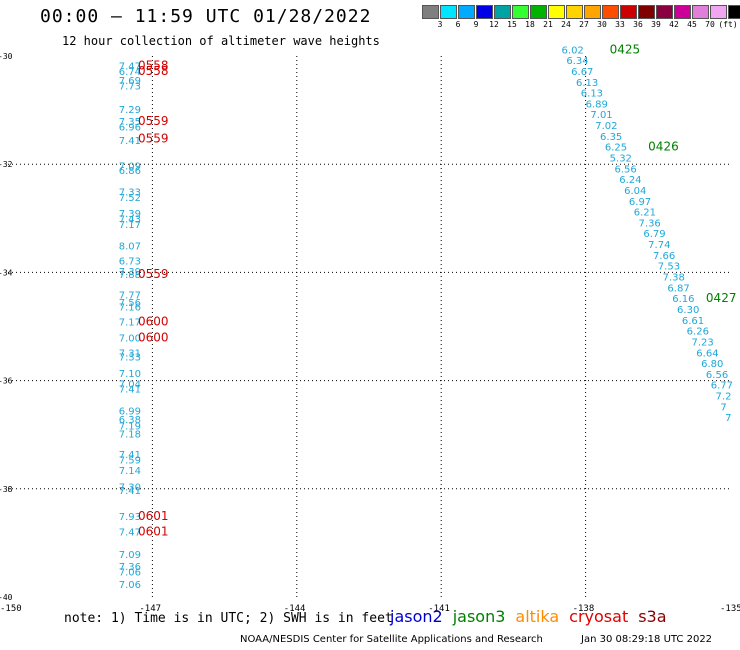 The width and height of the screenshot is (740, 650). Describe the element at coordinates (688, 310) in the screenshot. I see `swh-value: 6.30` at that location.